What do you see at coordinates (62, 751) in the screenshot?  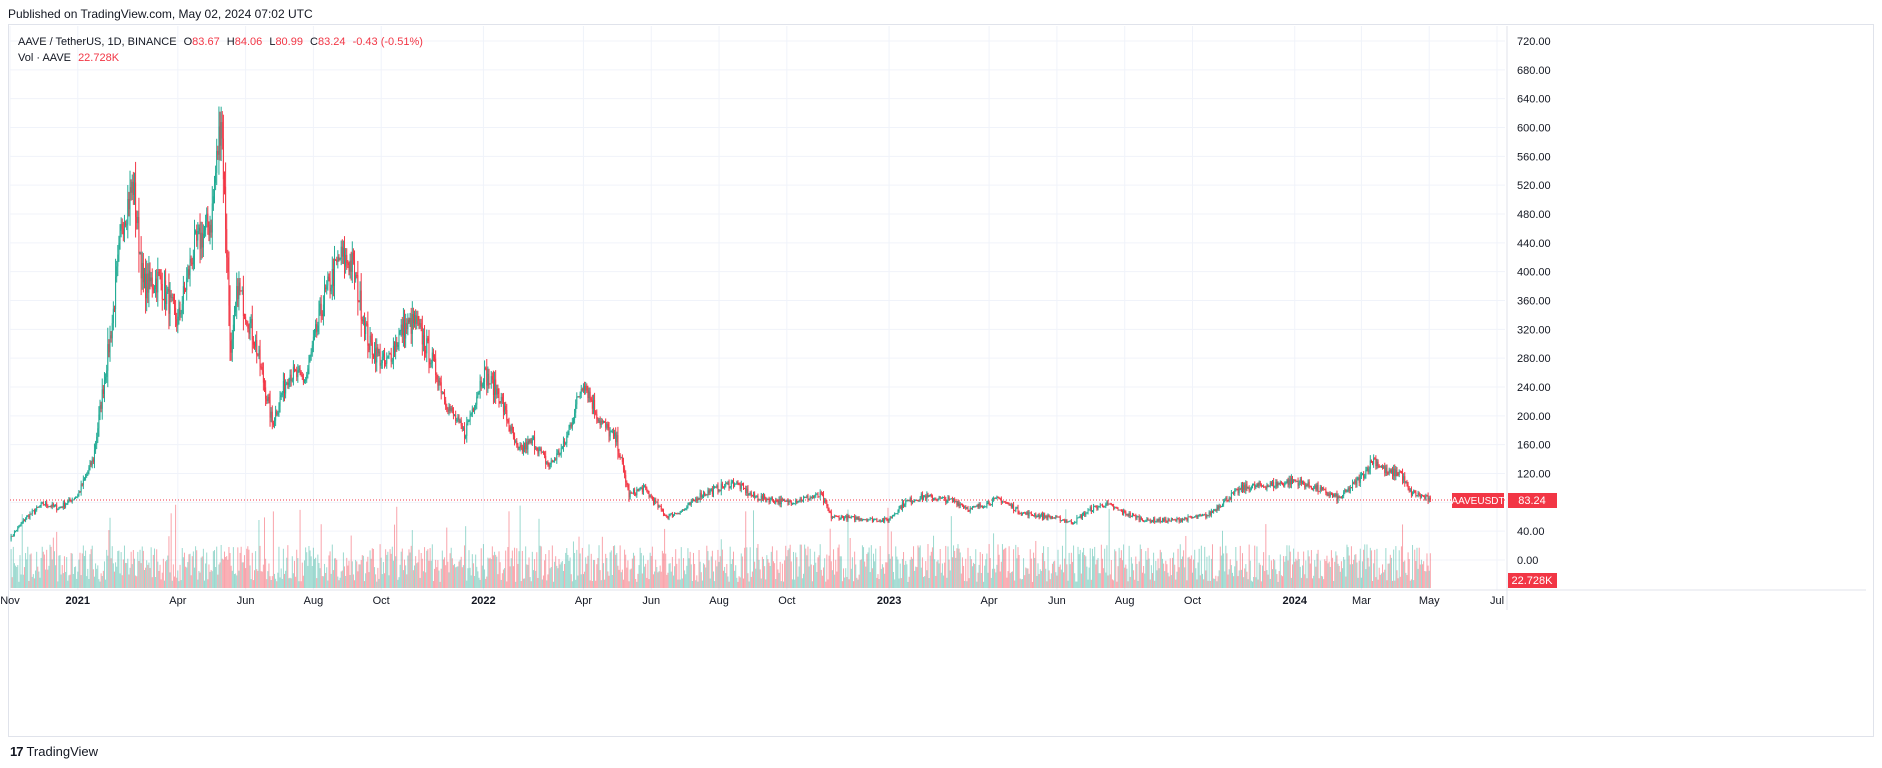 I see `tradingview-brand: TradingView` at bounding box center [62, 751].